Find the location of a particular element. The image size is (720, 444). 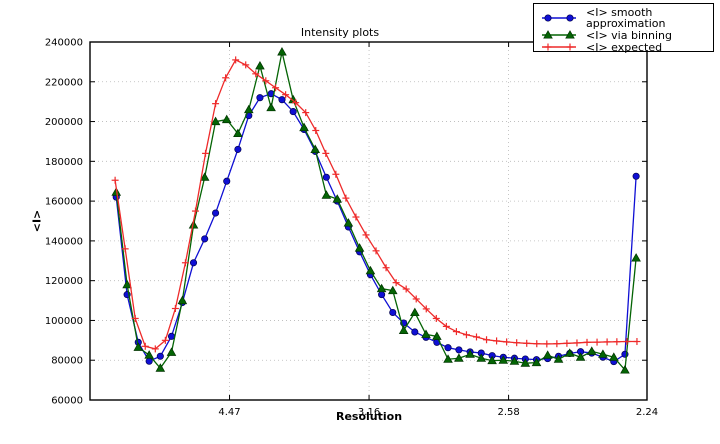

y-axis-label: <I> is located at coordinates (37, 221).